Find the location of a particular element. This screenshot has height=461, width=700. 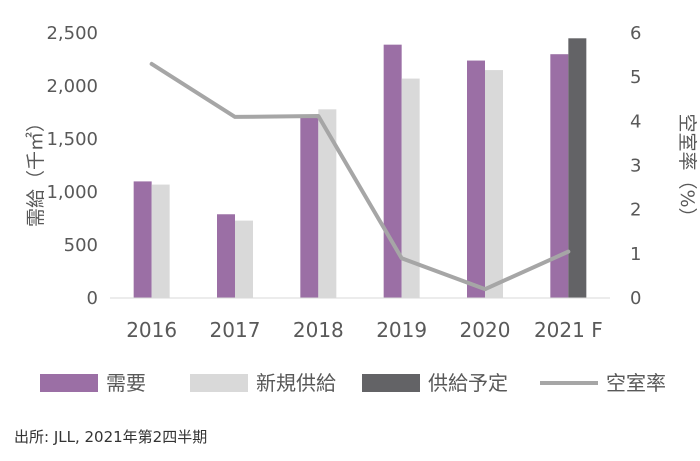

y-tick-label: 0 is located at coordinates (92, 298).